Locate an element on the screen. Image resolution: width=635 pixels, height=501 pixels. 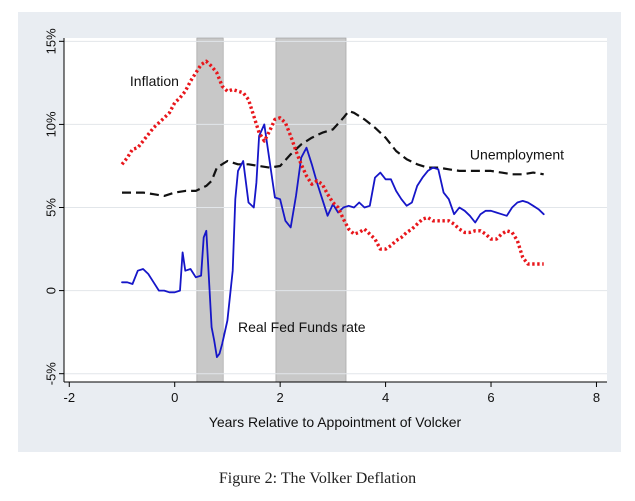
y-tick-label-4: 15% is located at coordinates (50, 41).